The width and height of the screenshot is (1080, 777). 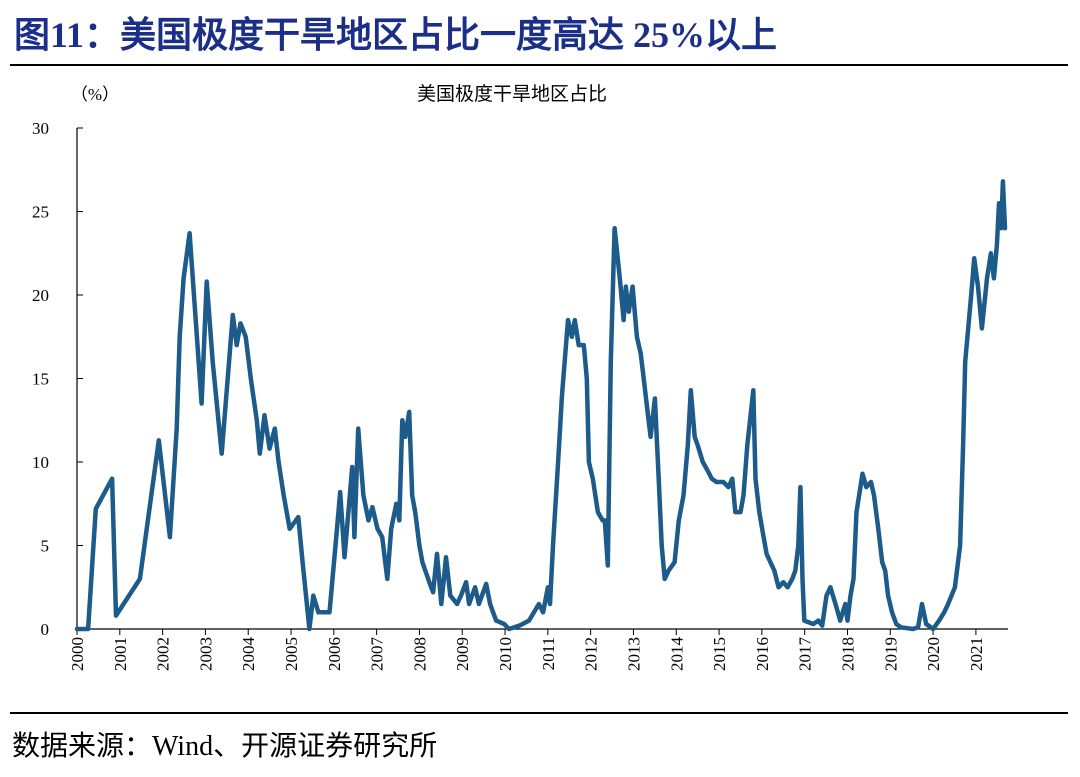 What do you see at coordinates (890, 654) in the screenshot?
I see `x-tick-label: 2019` at bounding box center [890, 654].